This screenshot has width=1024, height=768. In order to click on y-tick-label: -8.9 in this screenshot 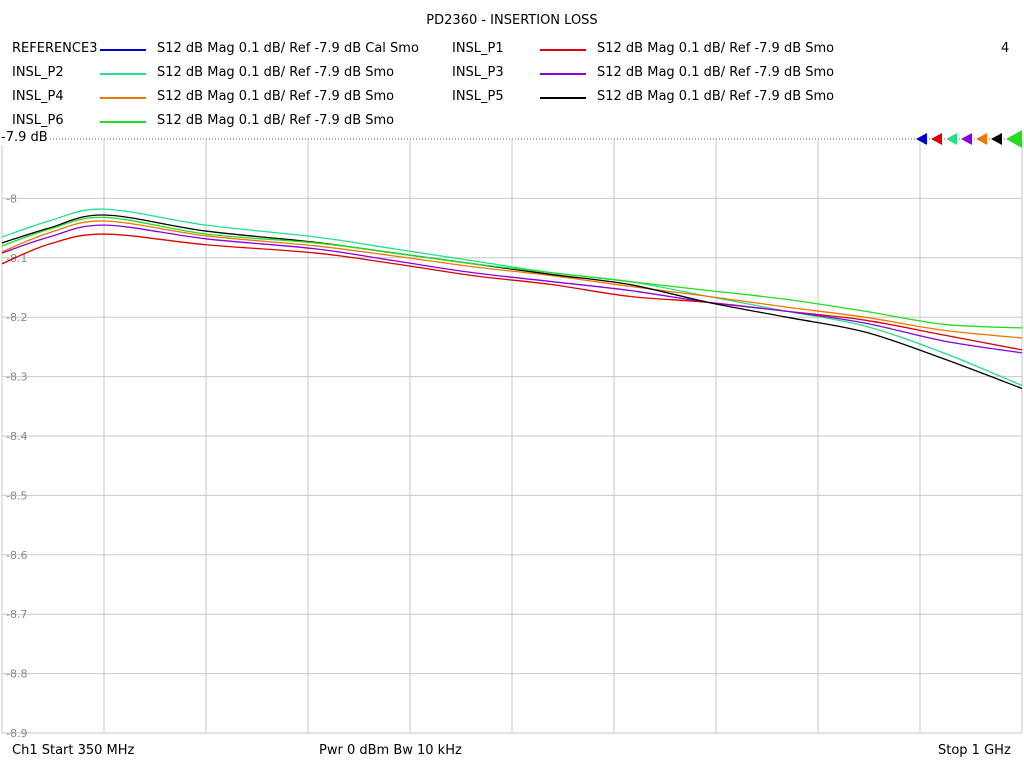, I will do `click(16, 733)`.